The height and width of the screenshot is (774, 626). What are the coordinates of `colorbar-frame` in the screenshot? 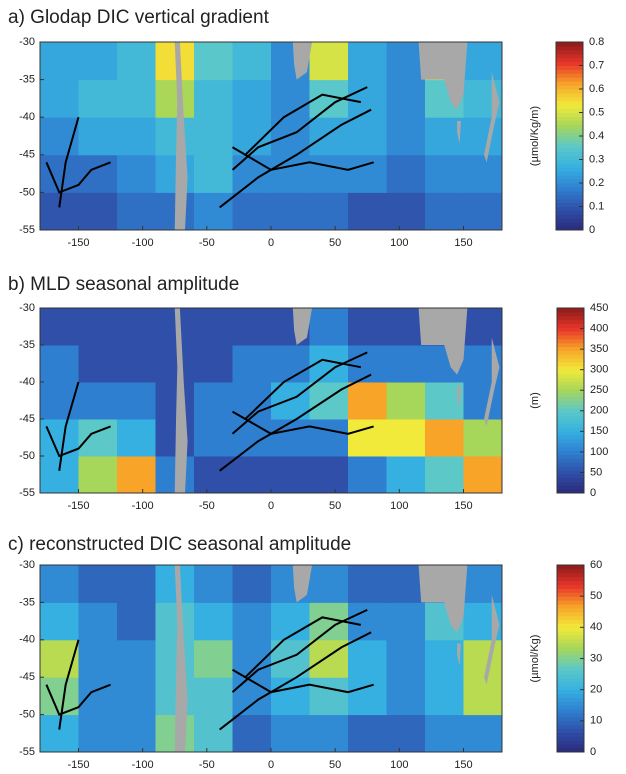 It's located at (570, 400).